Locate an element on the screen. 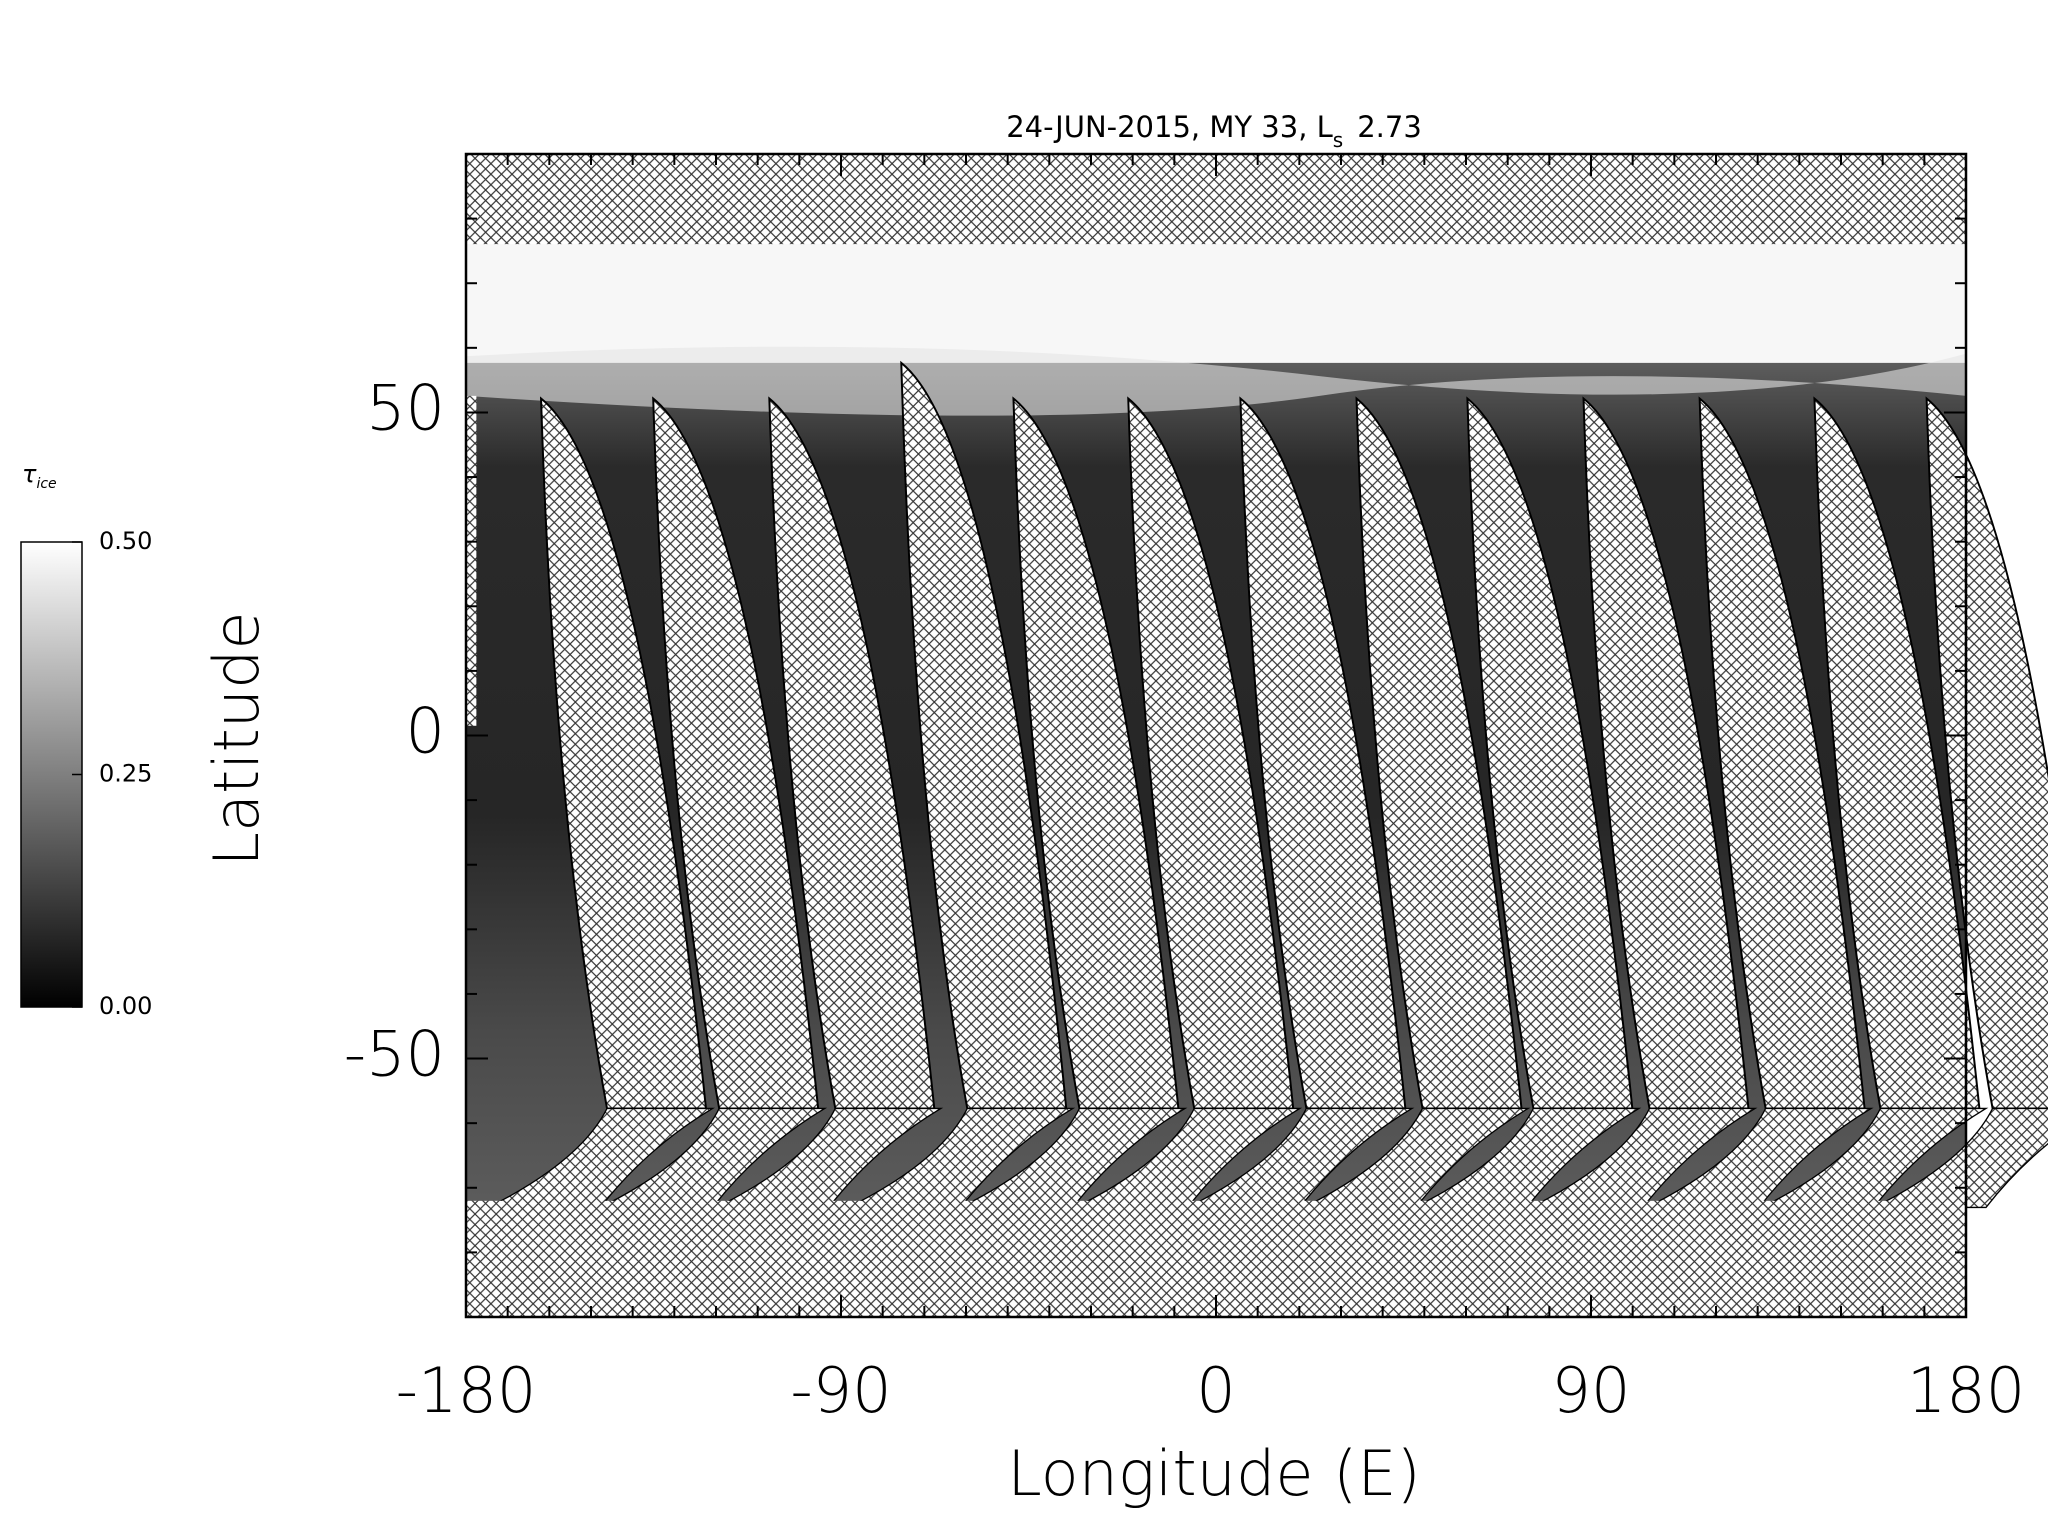  colorbar-symbol: τ is located at coordinates (29, 474).